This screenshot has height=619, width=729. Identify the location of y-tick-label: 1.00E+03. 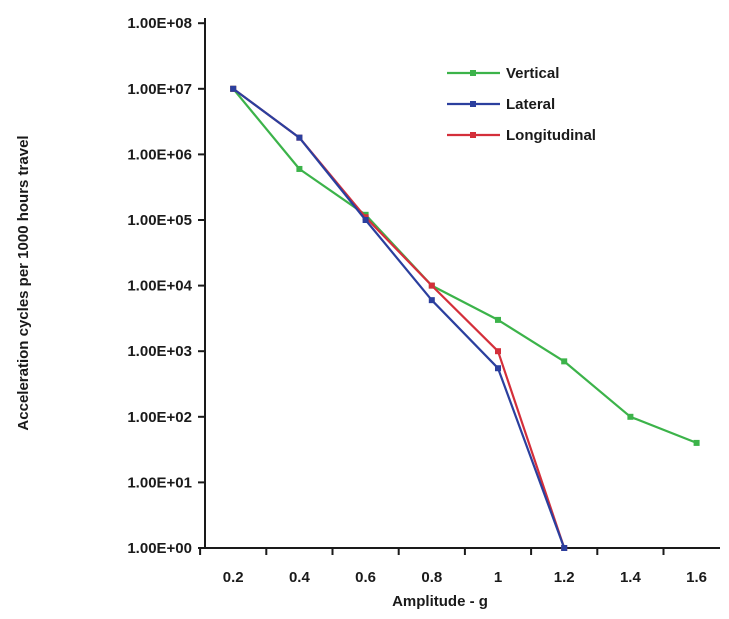
(159, 351).